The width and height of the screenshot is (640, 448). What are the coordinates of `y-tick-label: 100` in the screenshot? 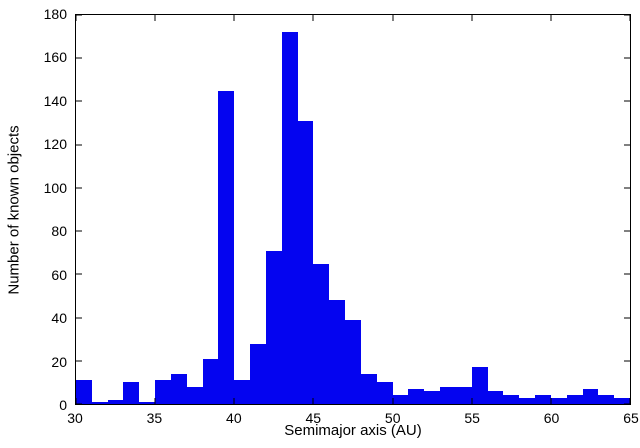 It's located at (55, 187).